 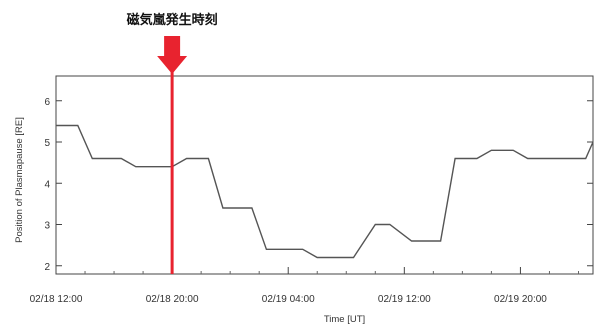 What do you see at coordinates (47, 143) in the screenshot?
I see `y-tick-label: 5` at bounding box center [47, 143].